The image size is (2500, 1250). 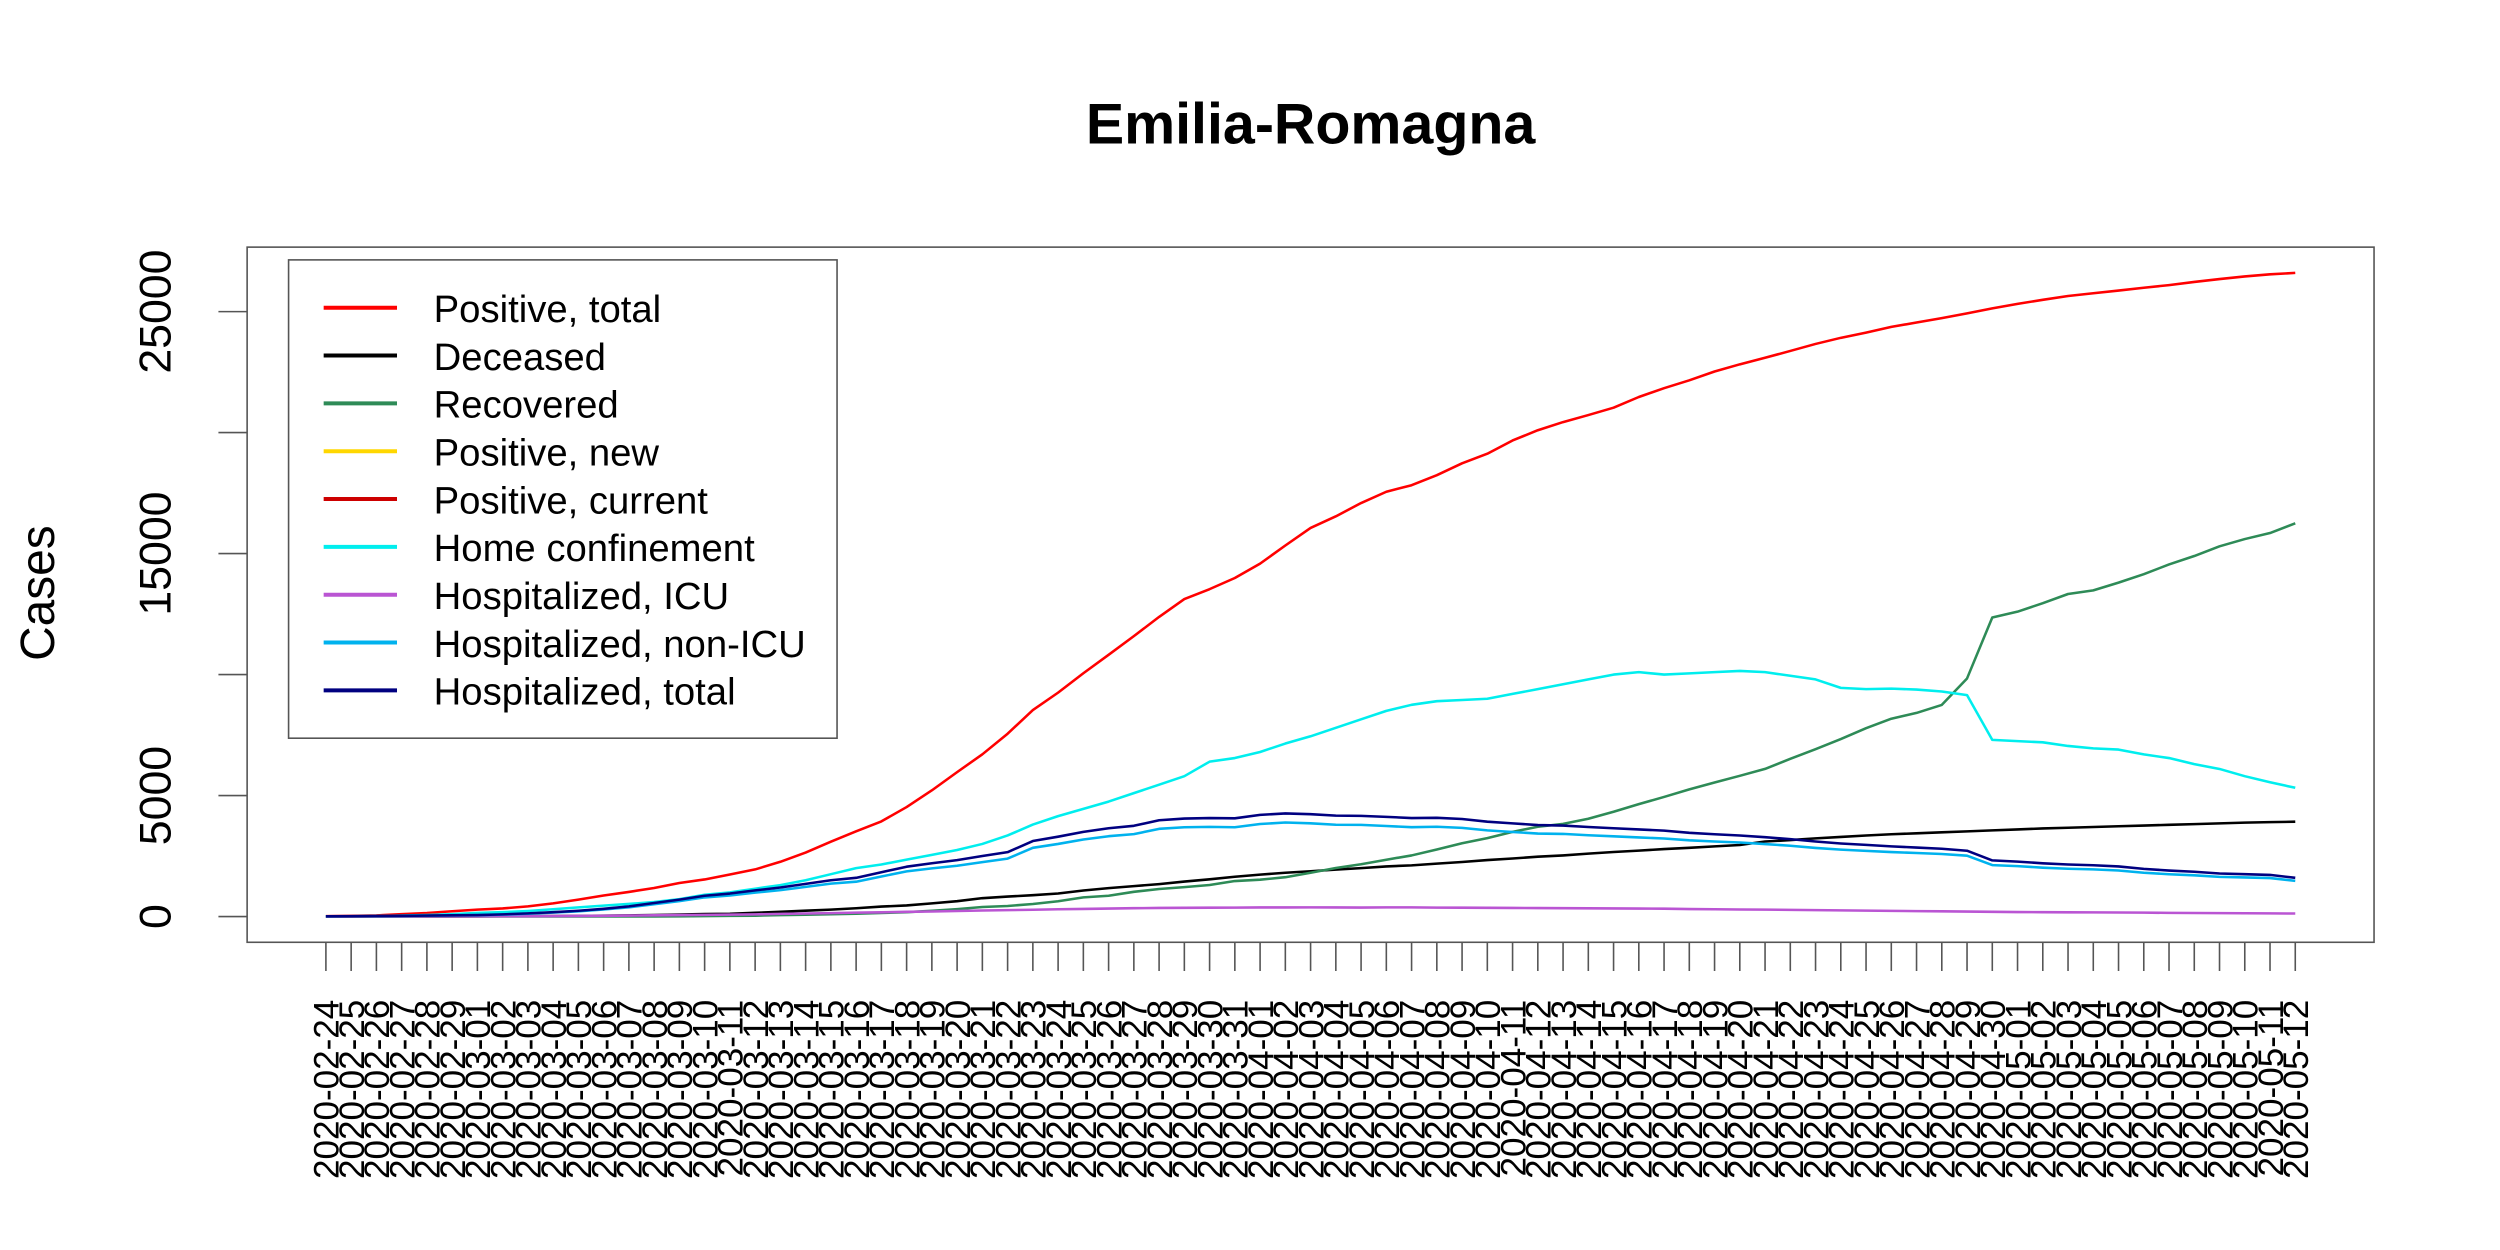 I want to click on x-tick-label: 2020-03-15, so click(x=832, y=1089).